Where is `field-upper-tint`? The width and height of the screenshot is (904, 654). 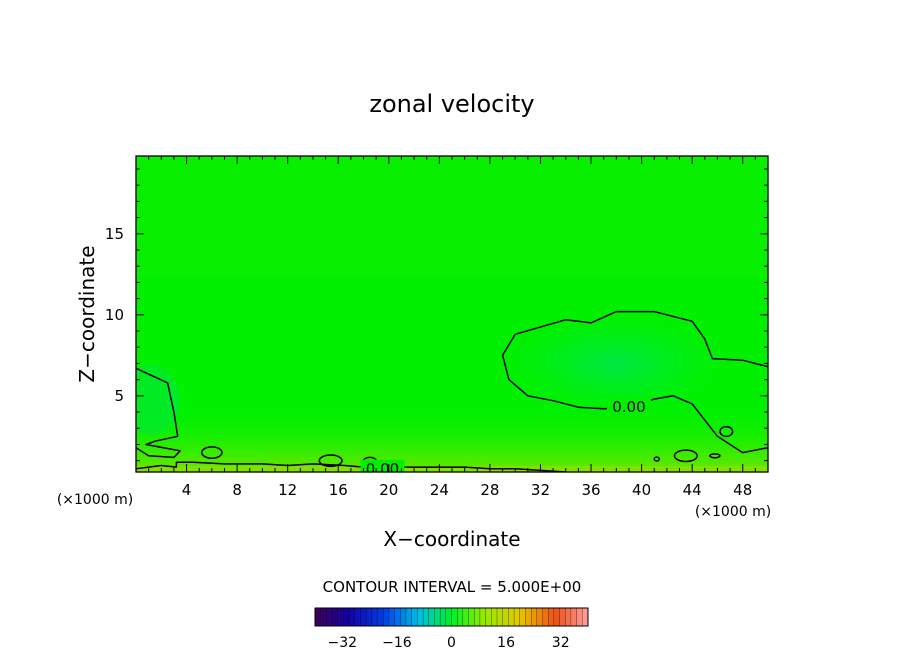
field-upper-tint is located at coordinates (452, 216).